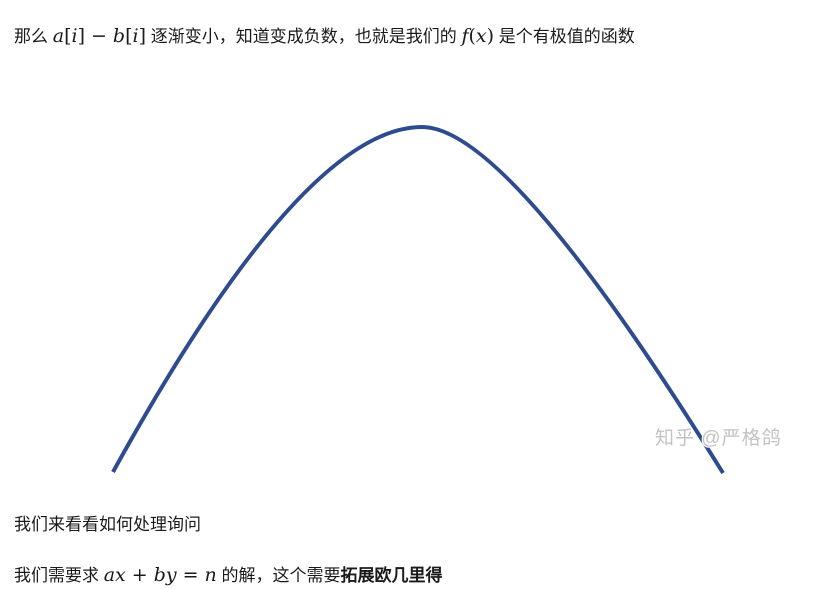 The height and width of the screenshot is (589, 835). What do you see at coordinates (564, 36) in the screenshot?
I see `text-run: 是个有极值的函数` at bounding box center [564, 36].